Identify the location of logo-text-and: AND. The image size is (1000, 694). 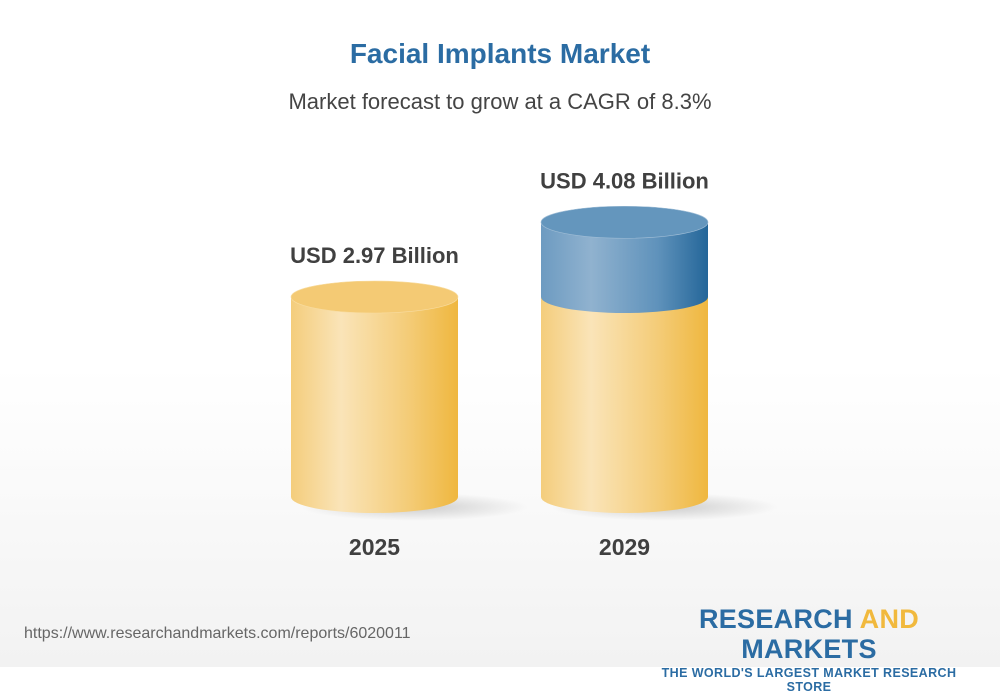
(889, 619).